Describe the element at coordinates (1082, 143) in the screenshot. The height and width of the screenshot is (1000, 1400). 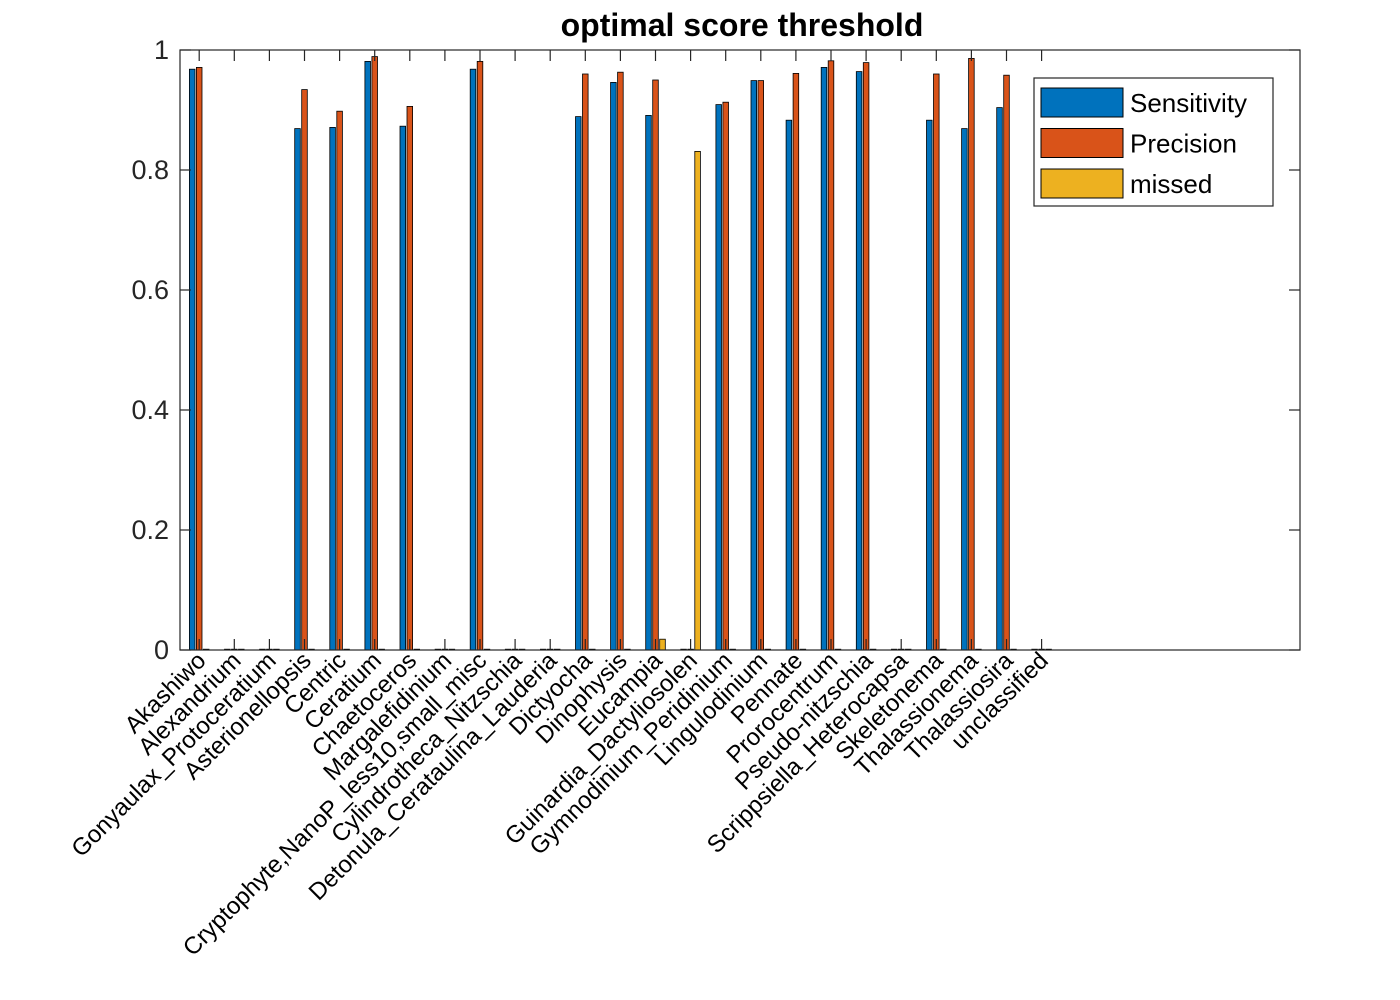
I see `legend-swatch-precision` at that location.